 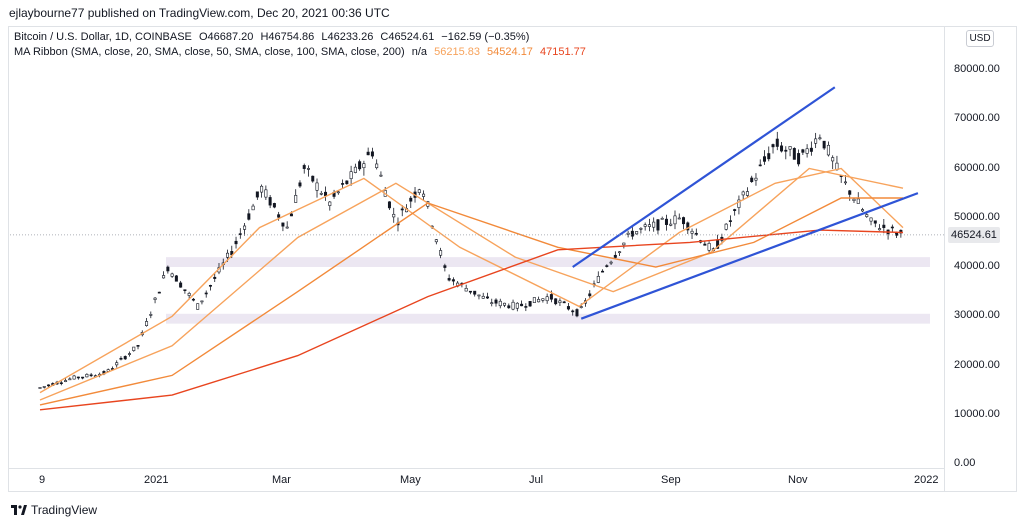 I want to click on symbol-title: Bitcoin / U.S. Dollar, 1D, COINBASE, so click(x=103, y=37).